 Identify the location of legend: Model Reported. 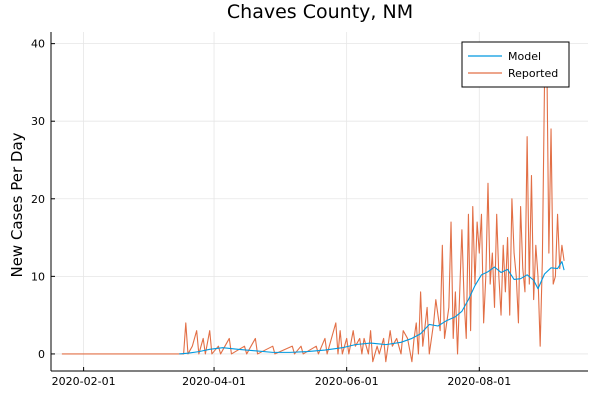
(515, 64).